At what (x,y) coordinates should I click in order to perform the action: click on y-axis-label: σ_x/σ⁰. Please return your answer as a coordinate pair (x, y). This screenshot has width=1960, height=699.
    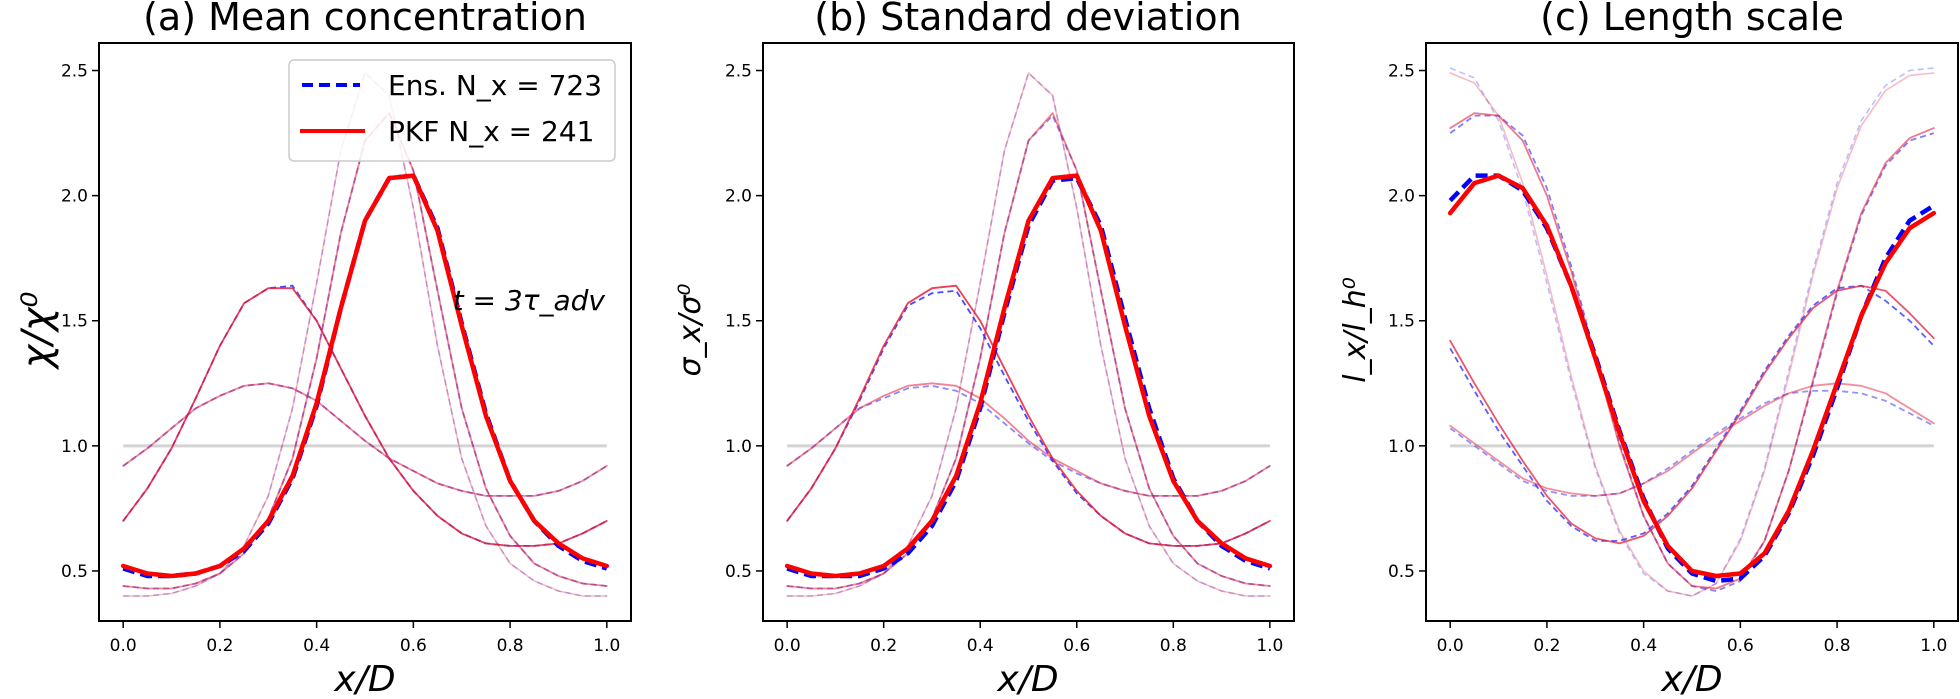
    Looking at the image, I should click on (690, 330).